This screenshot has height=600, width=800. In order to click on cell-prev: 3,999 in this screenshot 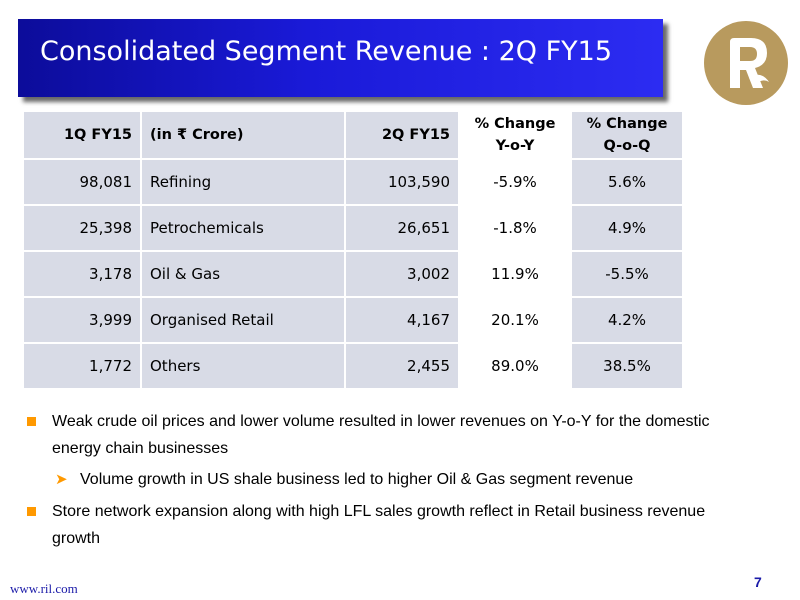, I will do `click(82, 320)`.